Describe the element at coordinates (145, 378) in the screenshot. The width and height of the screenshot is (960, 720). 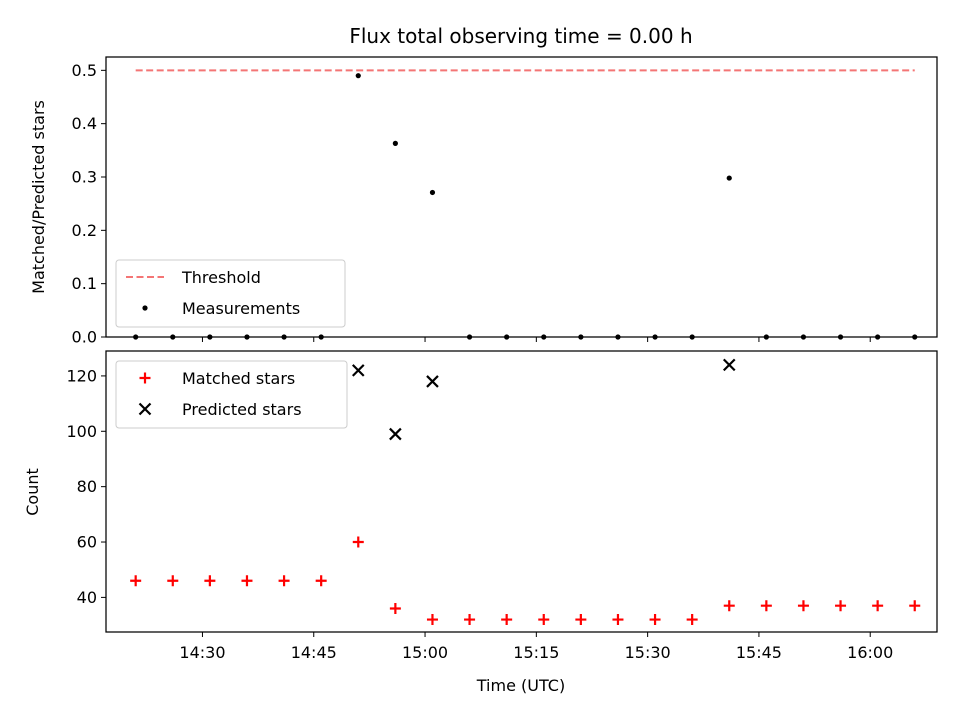
I see `legend-swatch-matched` at that location.